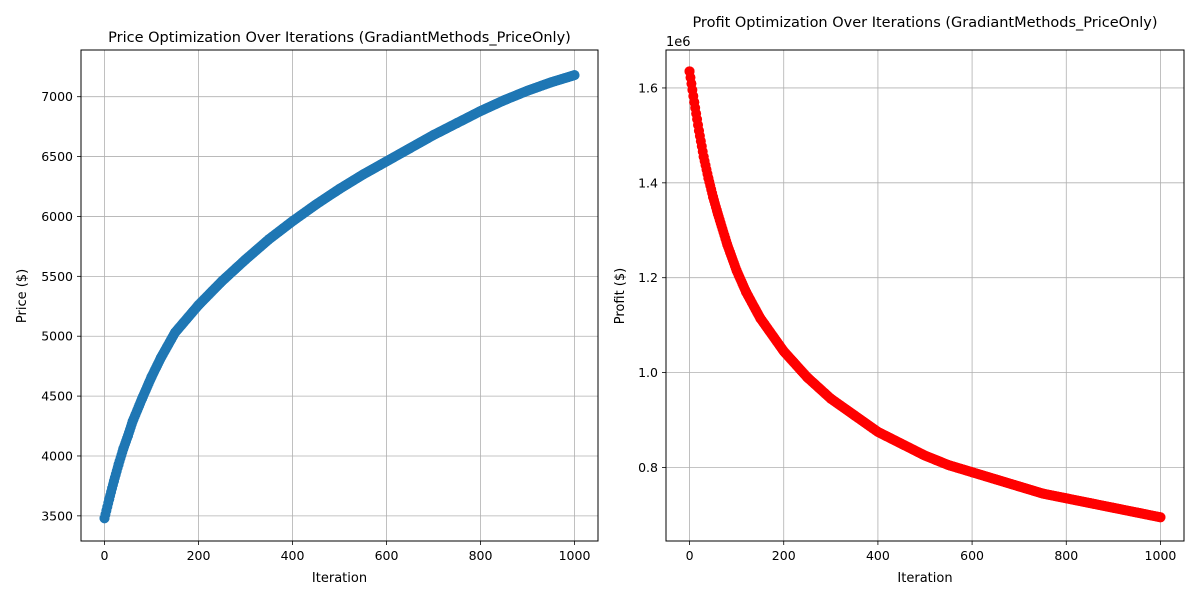  What do you see at coordinates (22, 296) in the screenshot?
I see `price-chart-y-label: Price ($)` at bounding box center [22, 296].